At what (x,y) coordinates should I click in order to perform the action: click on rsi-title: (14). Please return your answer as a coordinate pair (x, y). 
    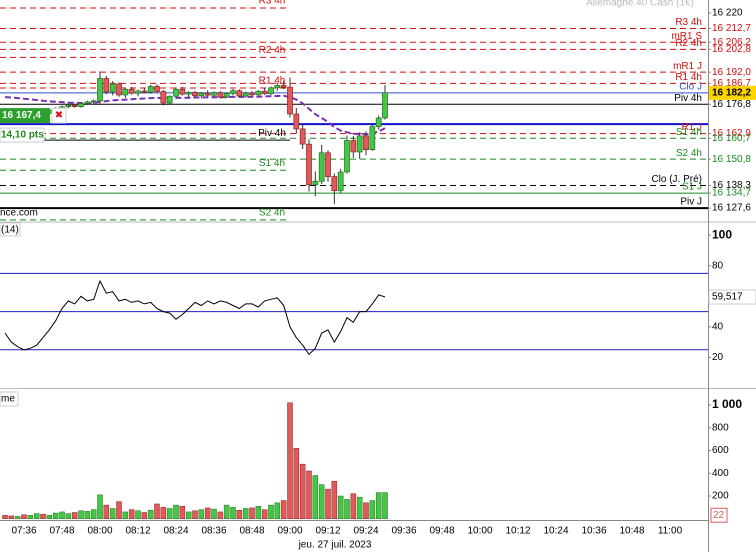
    Looking at the image, I should click on (10, 230).